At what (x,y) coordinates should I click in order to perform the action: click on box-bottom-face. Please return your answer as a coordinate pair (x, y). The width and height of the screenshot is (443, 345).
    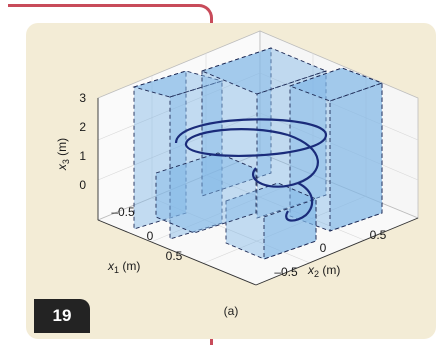
    Looking at the image, I should click on (290, 229).